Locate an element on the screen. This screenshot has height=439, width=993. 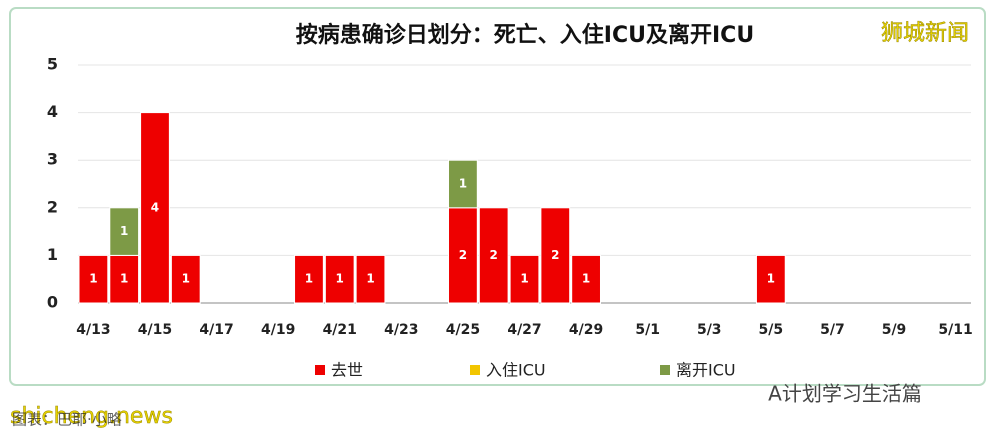
legend-label: 入住ICU is located at coordinates (516, 370).